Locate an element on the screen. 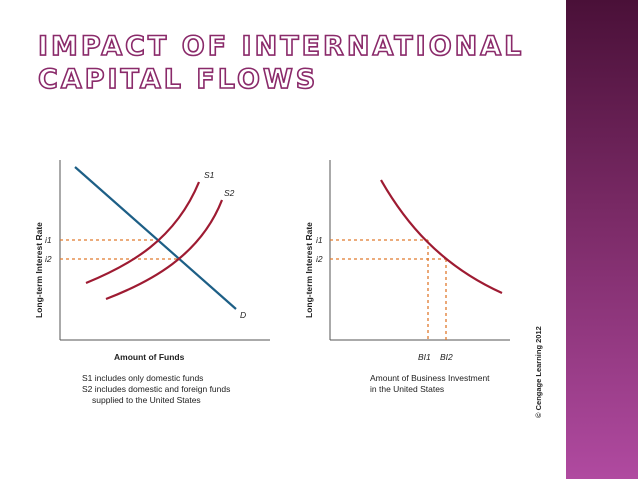  left-note-line-1: S1 includes only domestic funds is located at coordinates (142, 378).